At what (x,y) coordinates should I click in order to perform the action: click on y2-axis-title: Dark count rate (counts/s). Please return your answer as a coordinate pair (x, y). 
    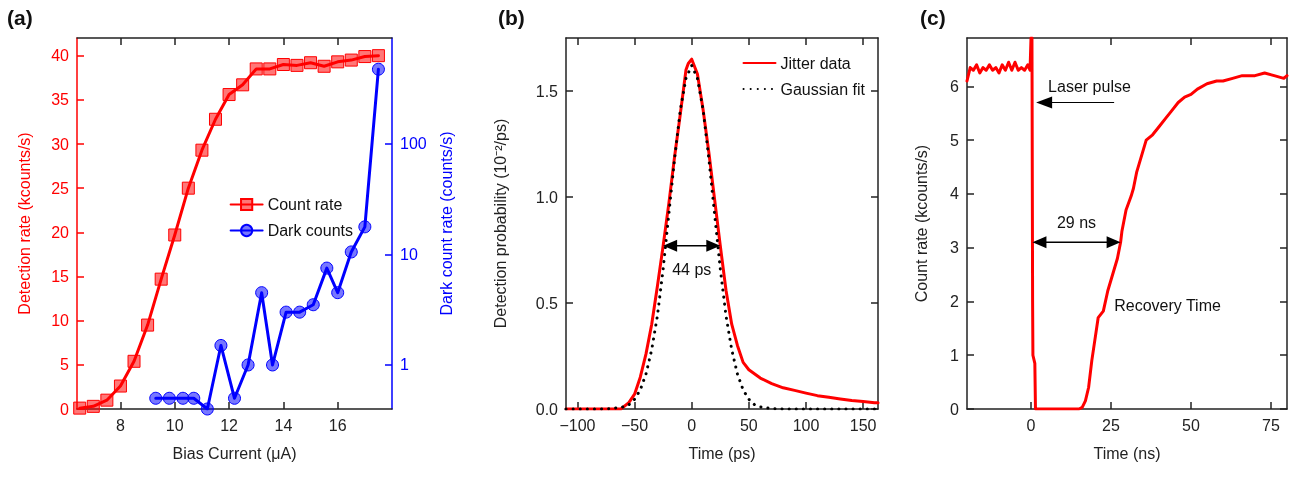
    Looking at the image, I should click on (446, 223).